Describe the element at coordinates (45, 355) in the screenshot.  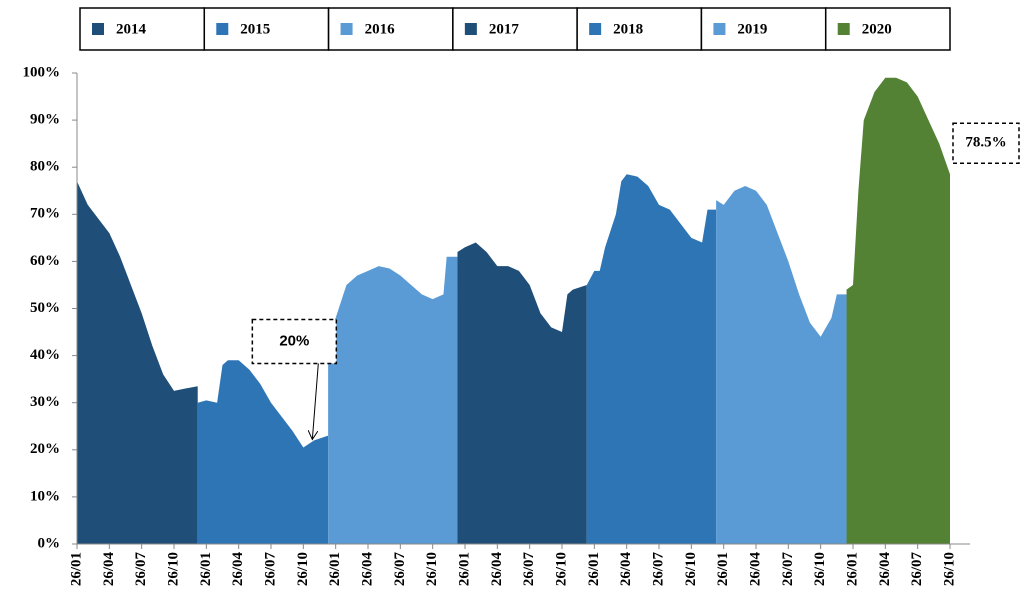
I see `y-tick-label: 40%` at that location.